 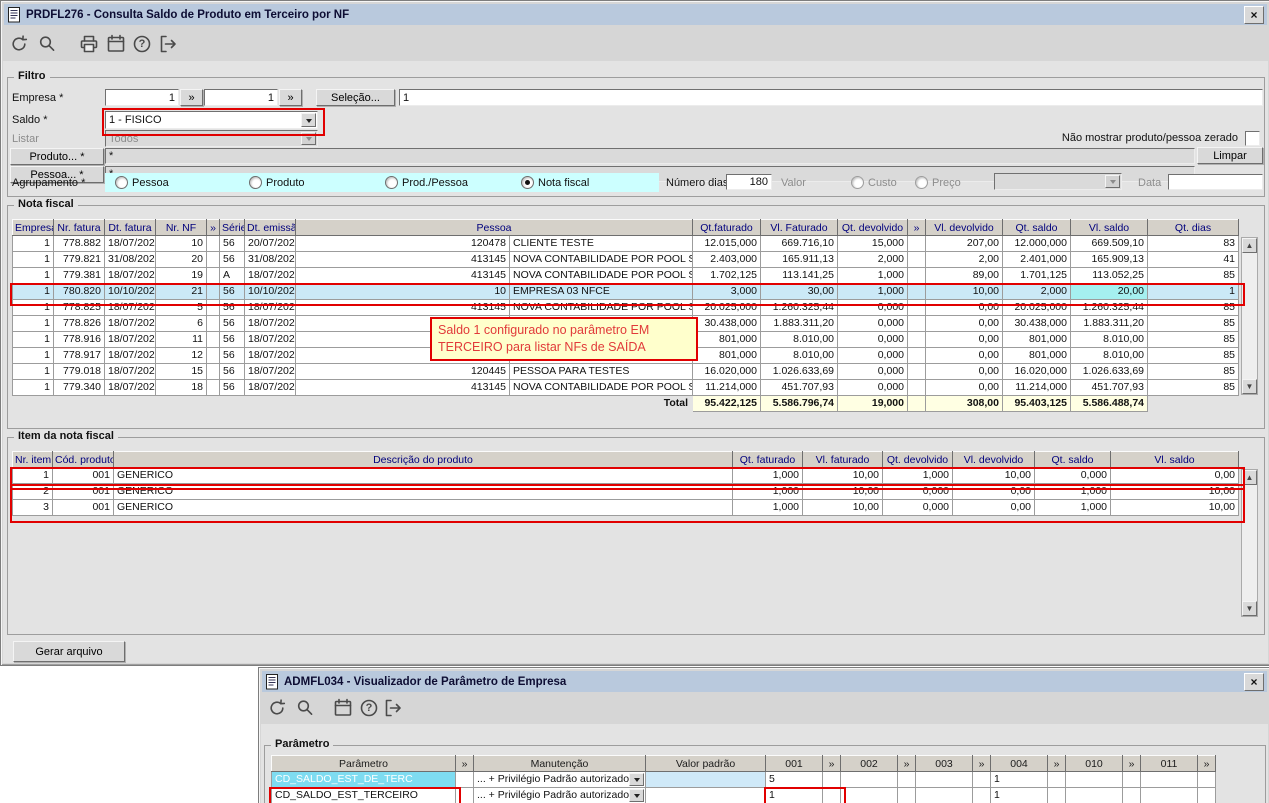 I want to click on nota-fiscal-scrollbar: ▲ ▼, so click(x=1249, y=316).